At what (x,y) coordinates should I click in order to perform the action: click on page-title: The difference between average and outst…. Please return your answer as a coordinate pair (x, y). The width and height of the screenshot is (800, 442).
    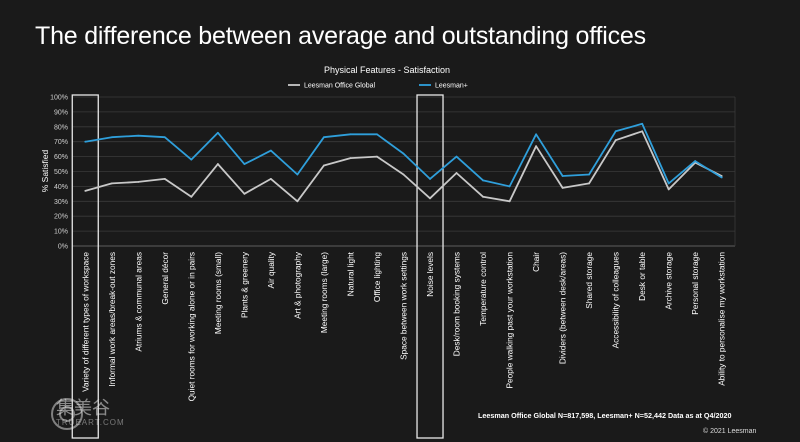
    Looking at the image, I should click on (340, 36).